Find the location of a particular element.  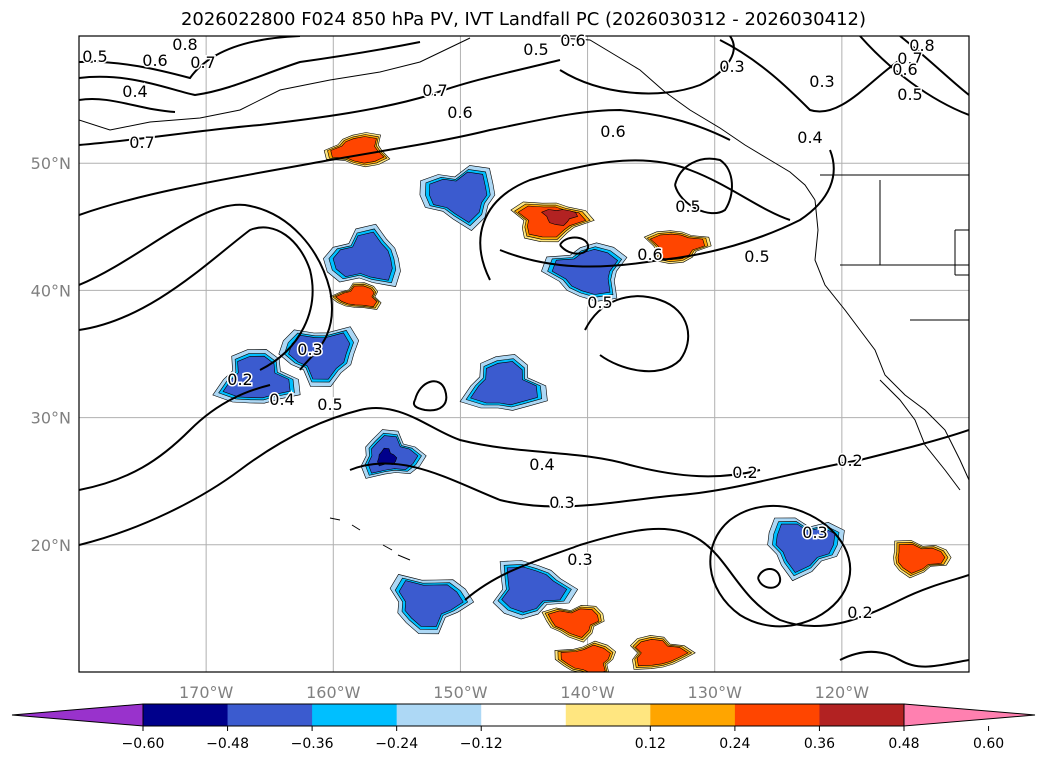

colorbar-tick-label: 0.48 is located at coordinates (903, 744).